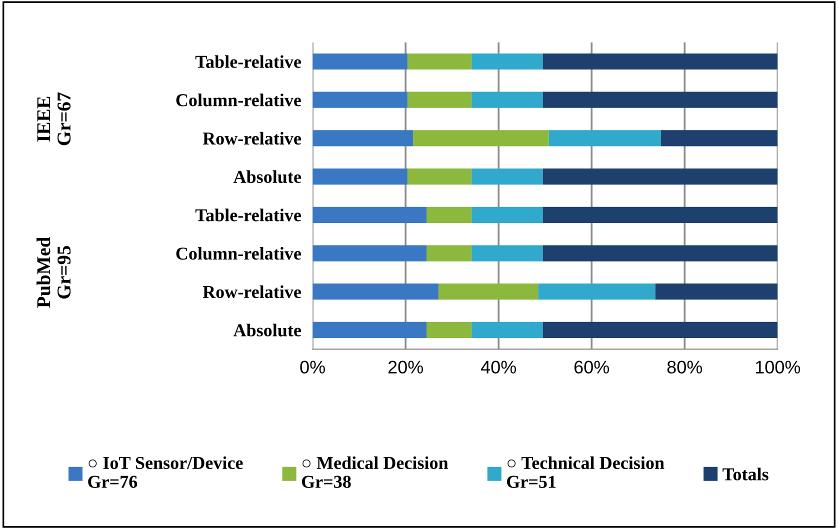  Describe the element at coordinates (53, 272) in the screenshot. I see `text: PubMed Gr=95` at that location.